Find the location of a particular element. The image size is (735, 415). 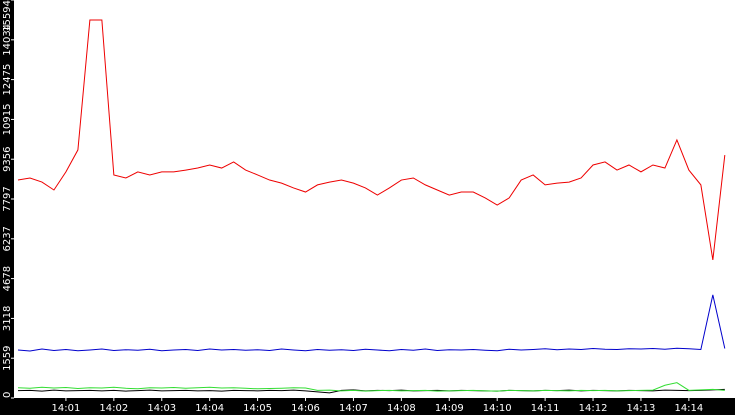

x-tick-label: 14:07 is located at coordinates (353, 408).